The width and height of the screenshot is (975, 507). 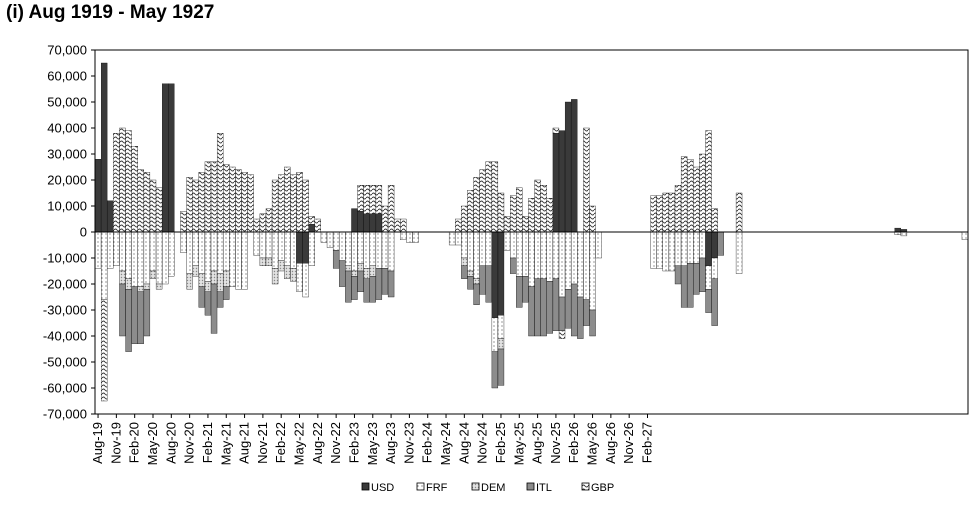 I want to click on y-tick-label: -20,000, so click(x=65, y=284).